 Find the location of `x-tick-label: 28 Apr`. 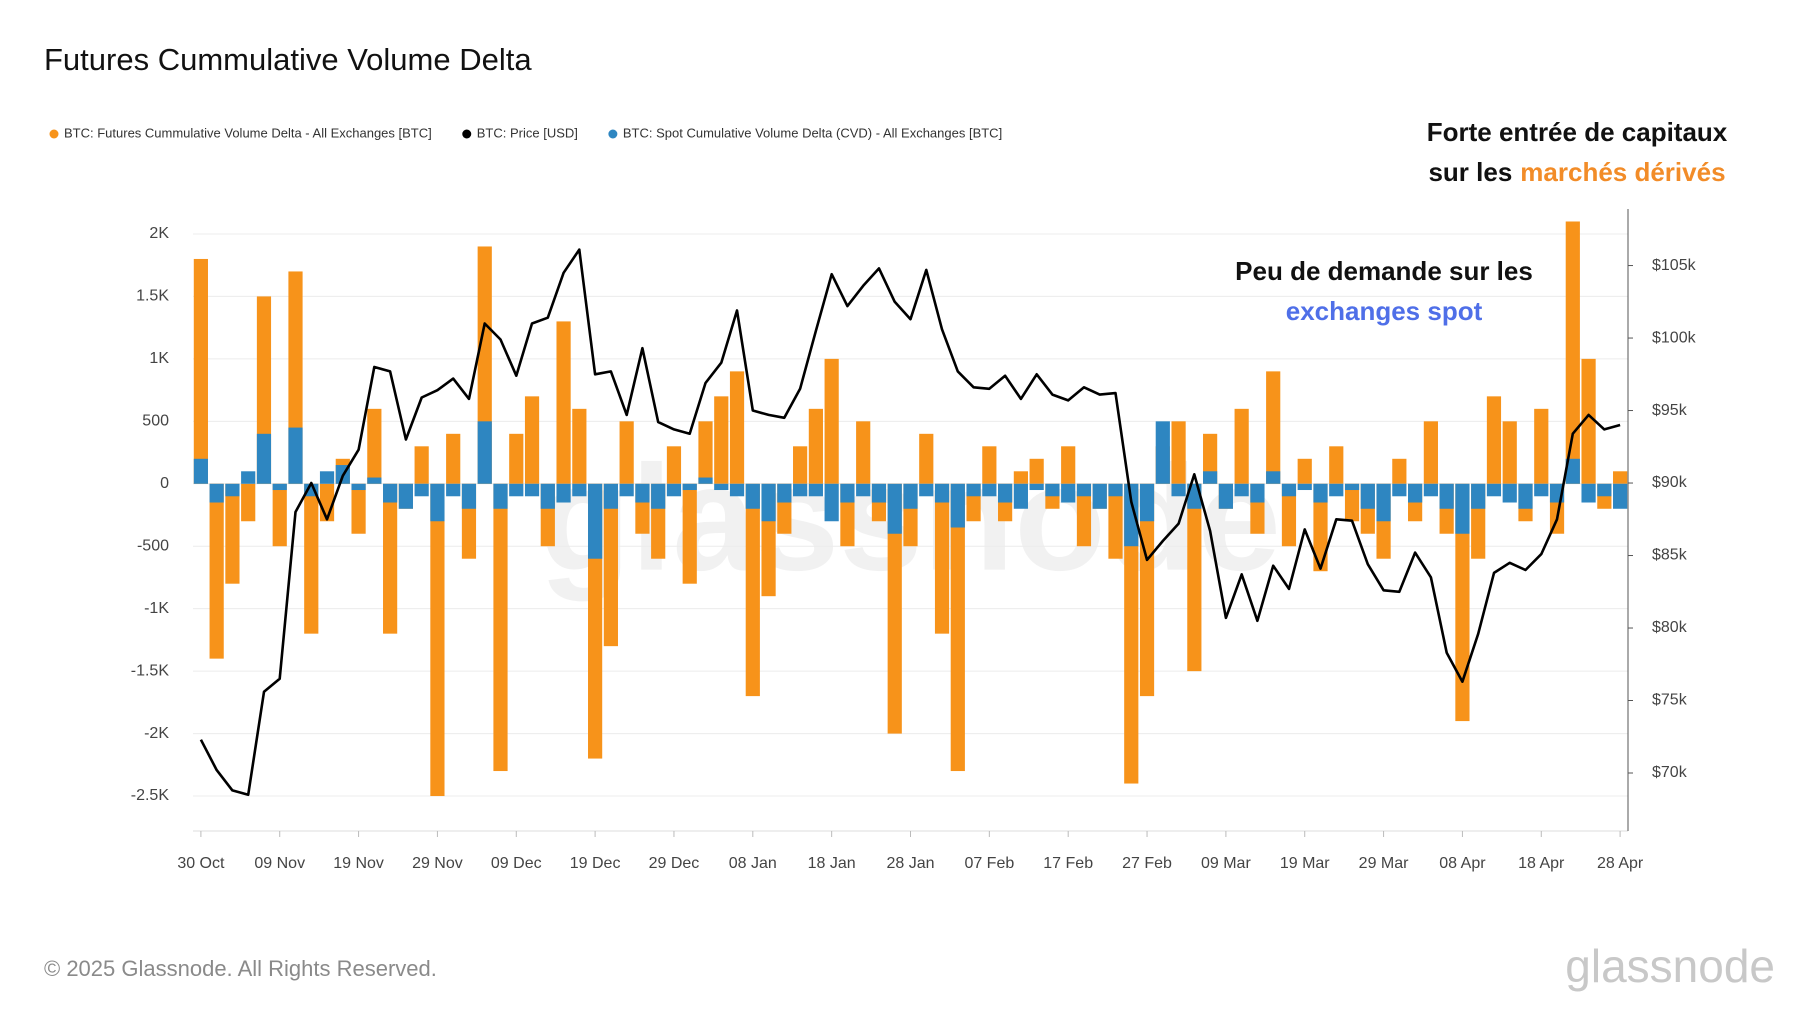

x-tick-label: 28 Apr is located at coordinates (1620, 863).